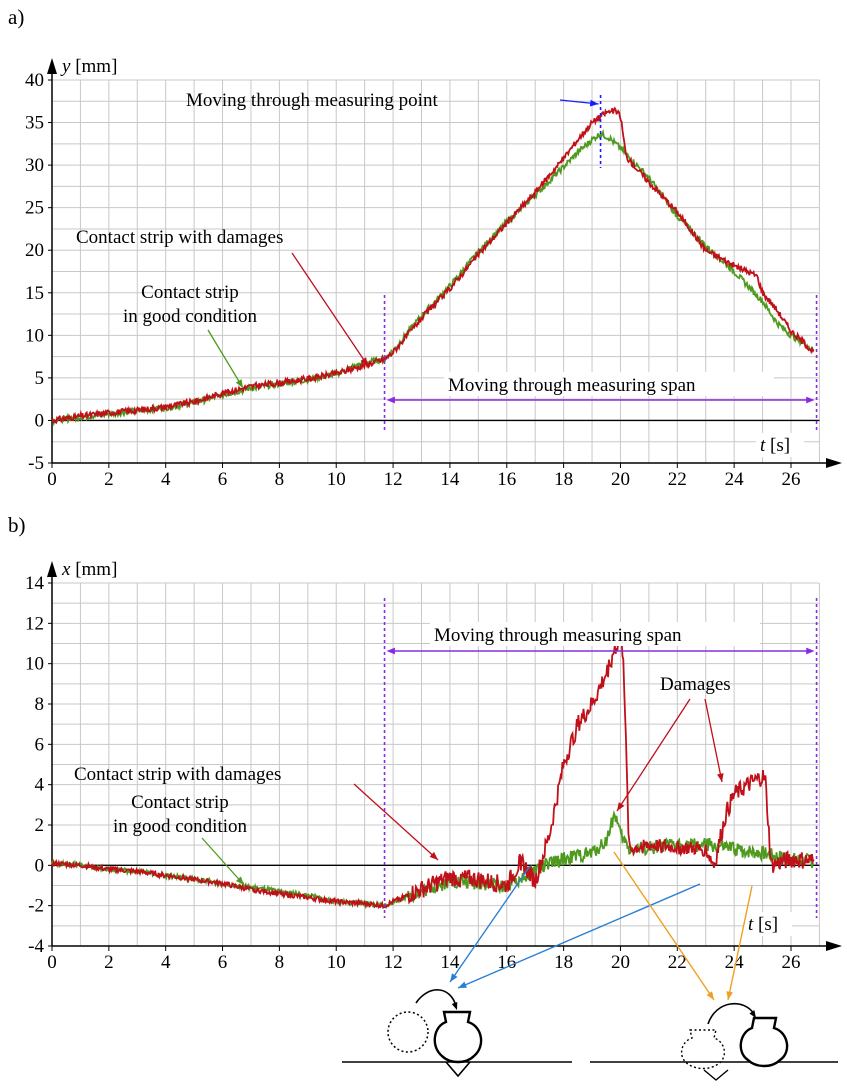 This screenshot has height=1091, width=847. I want to click on y-tick-label: 14, so click(35, 583).